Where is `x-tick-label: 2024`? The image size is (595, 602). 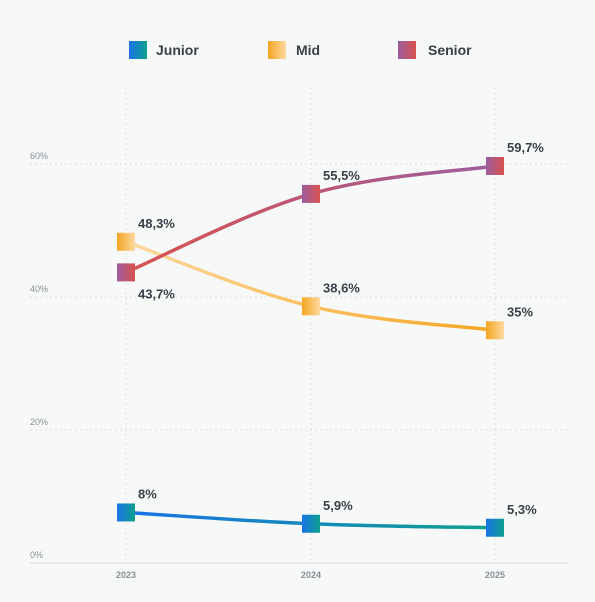
x-tick-label: 2024 is located at coordinates (311, 575).